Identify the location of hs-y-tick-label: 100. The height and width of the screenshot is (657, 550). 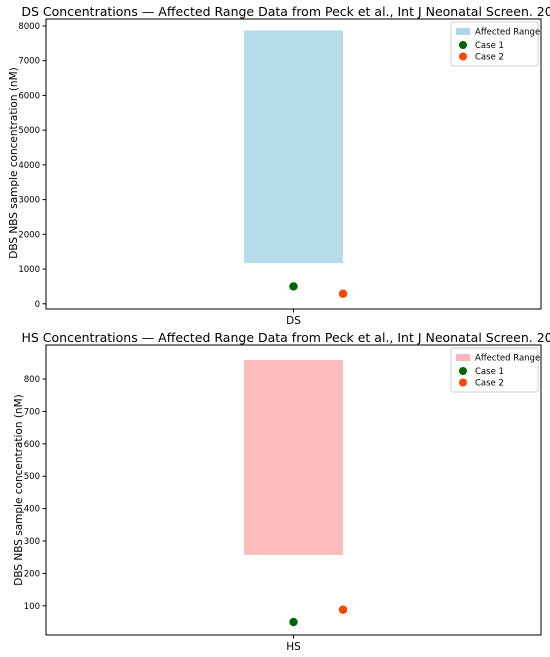
(32, 607).